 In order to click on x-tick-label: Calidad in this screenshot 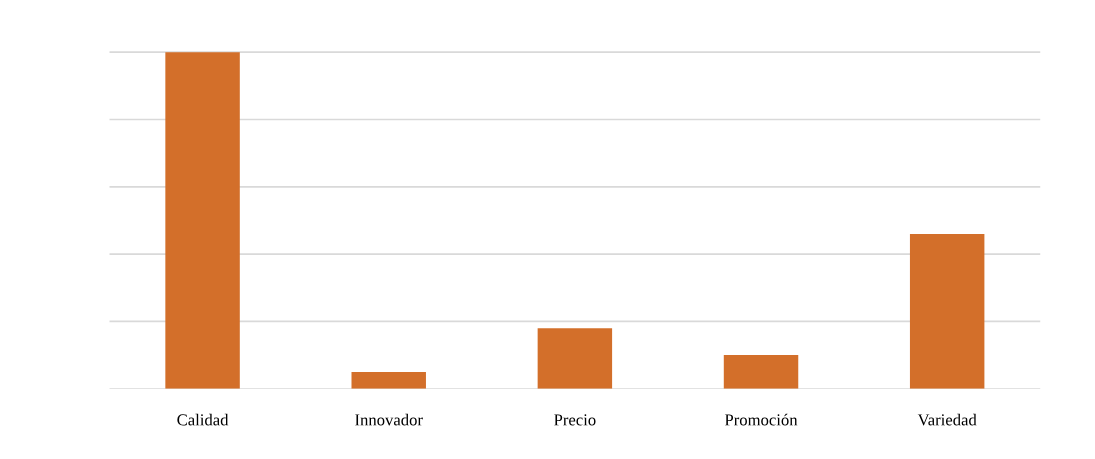, I will do `click(203, 419)`.